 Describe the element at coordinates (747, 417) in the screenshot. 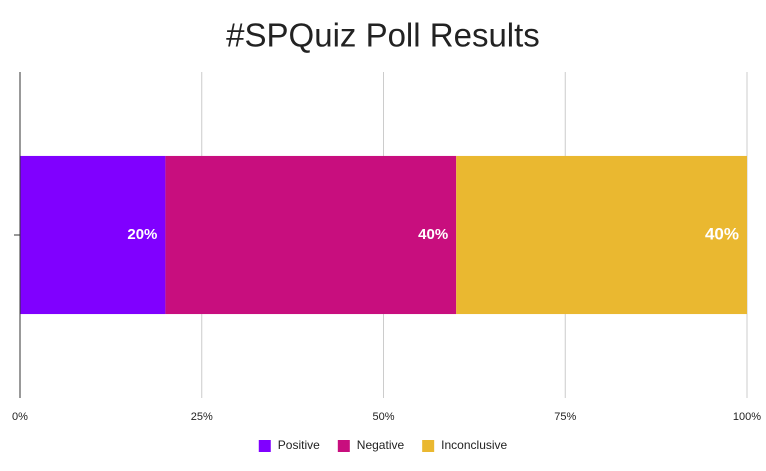

I see `x-tick-label: 100%` at that location.